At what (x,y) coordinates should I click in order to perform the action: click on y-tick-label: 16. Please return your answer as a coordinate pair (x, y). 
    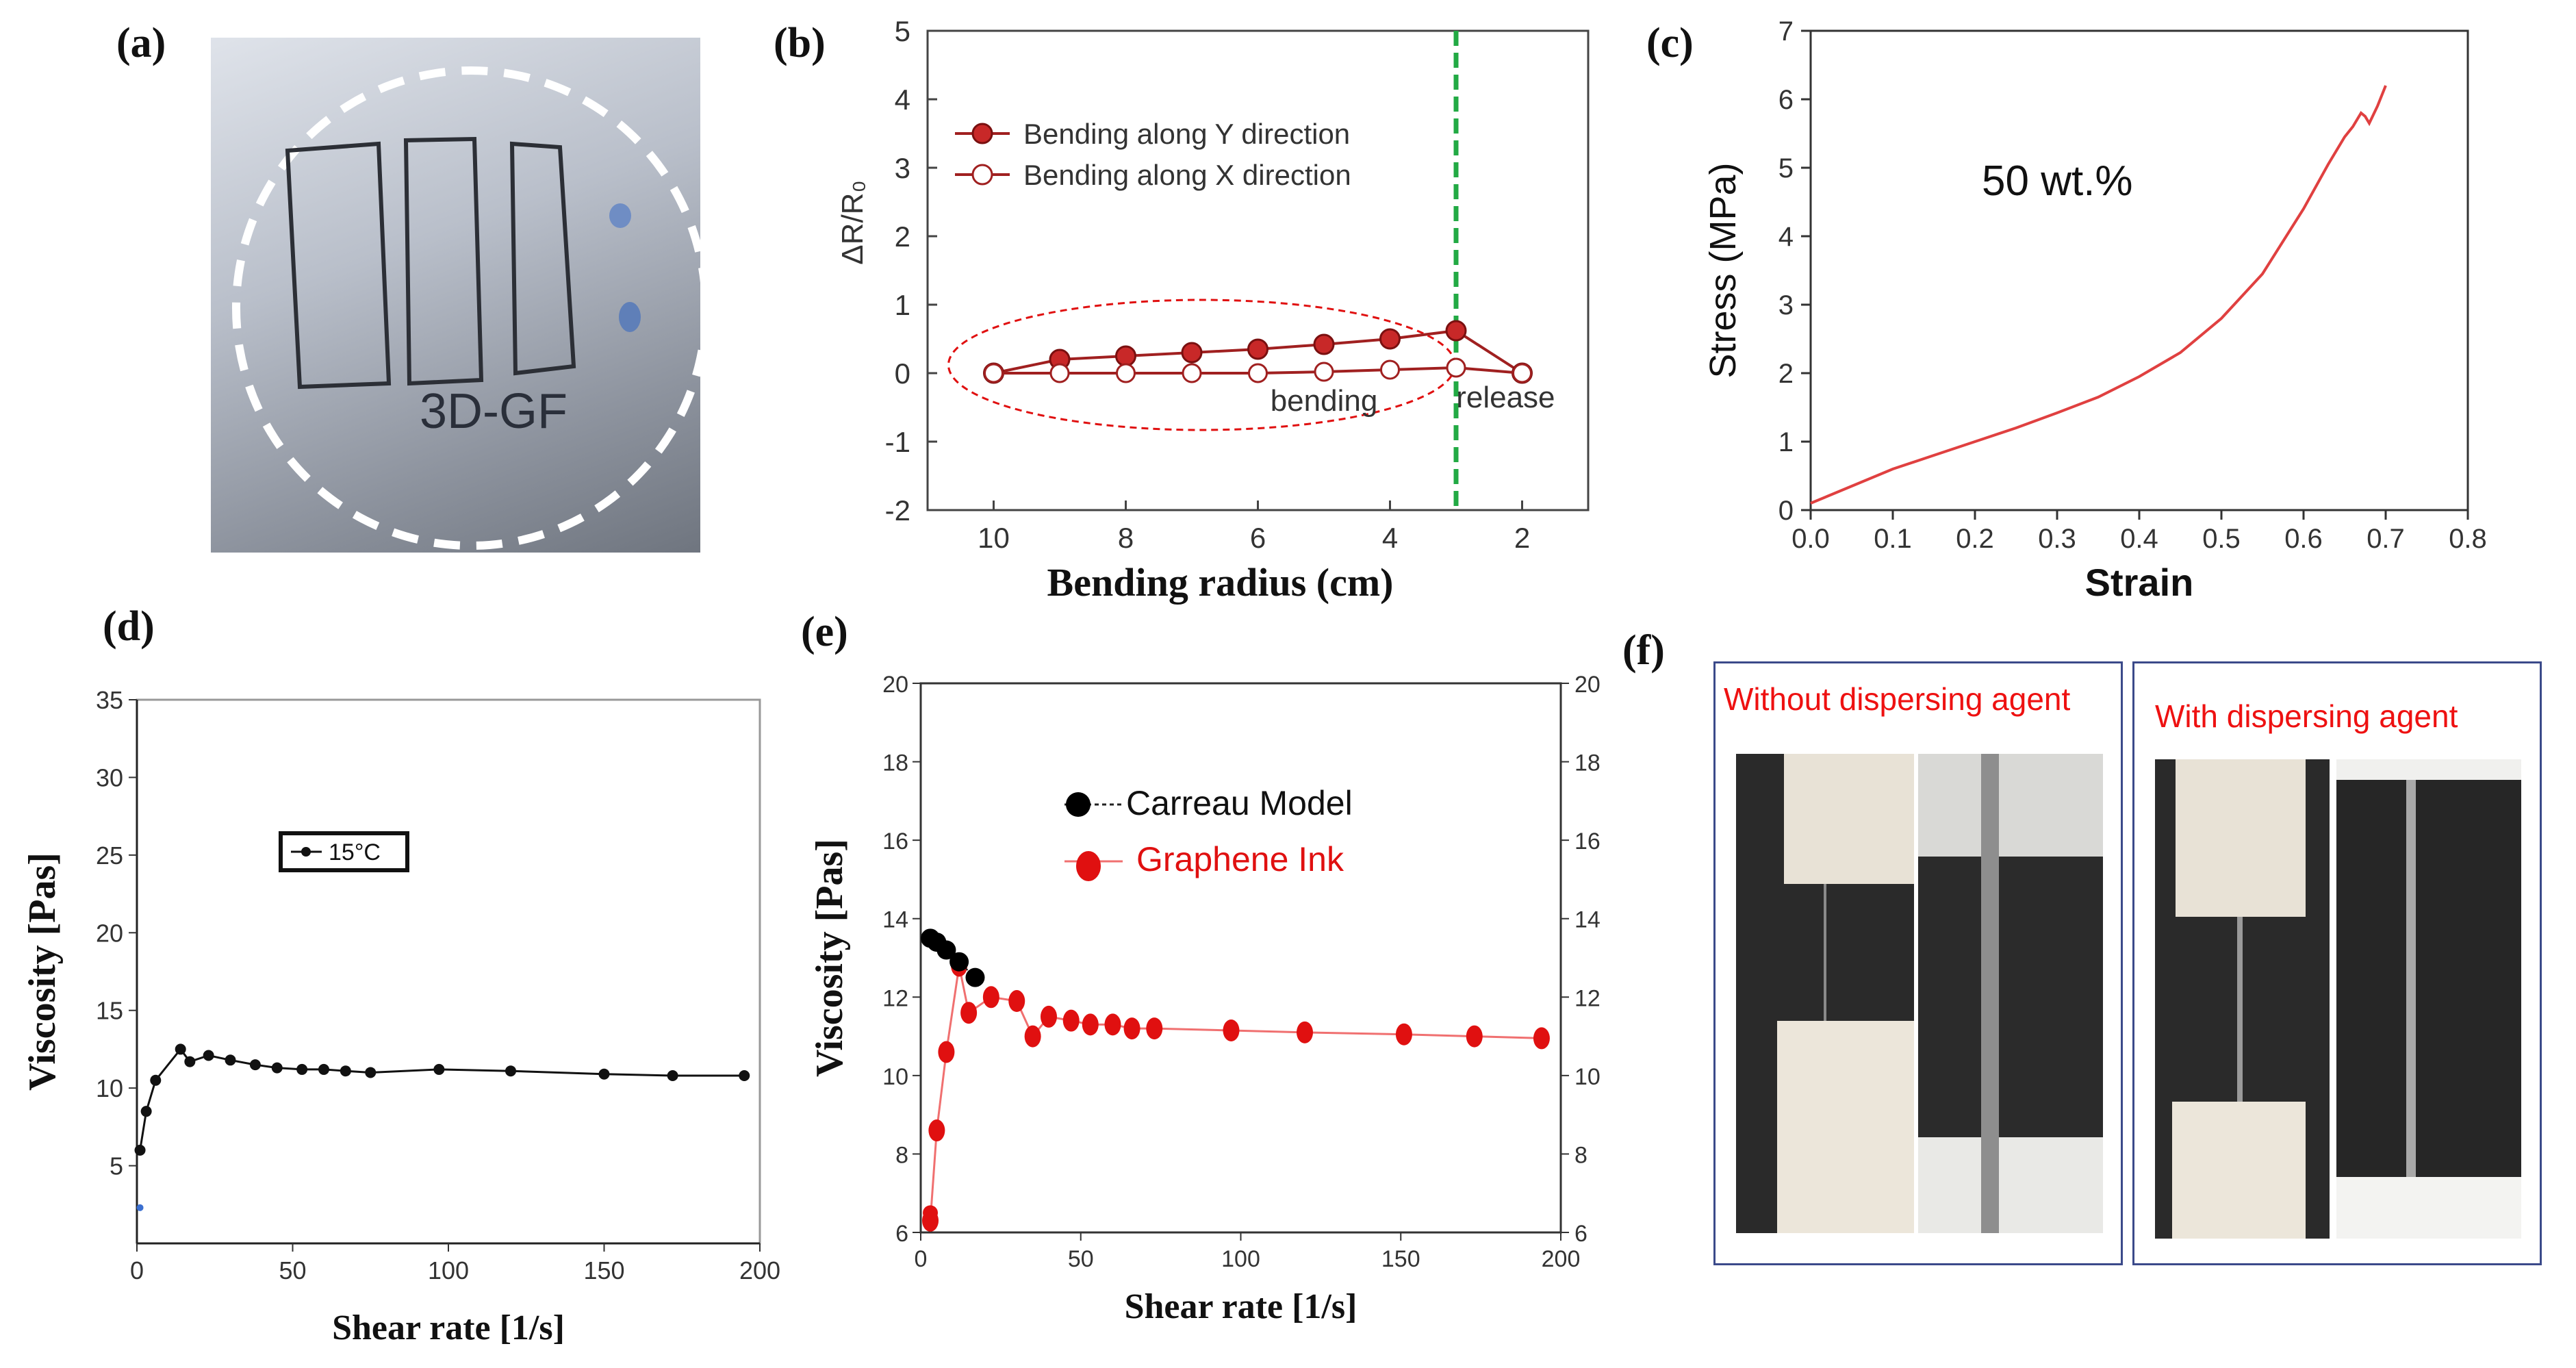
    Looking at the image, I should click on (895, 841).